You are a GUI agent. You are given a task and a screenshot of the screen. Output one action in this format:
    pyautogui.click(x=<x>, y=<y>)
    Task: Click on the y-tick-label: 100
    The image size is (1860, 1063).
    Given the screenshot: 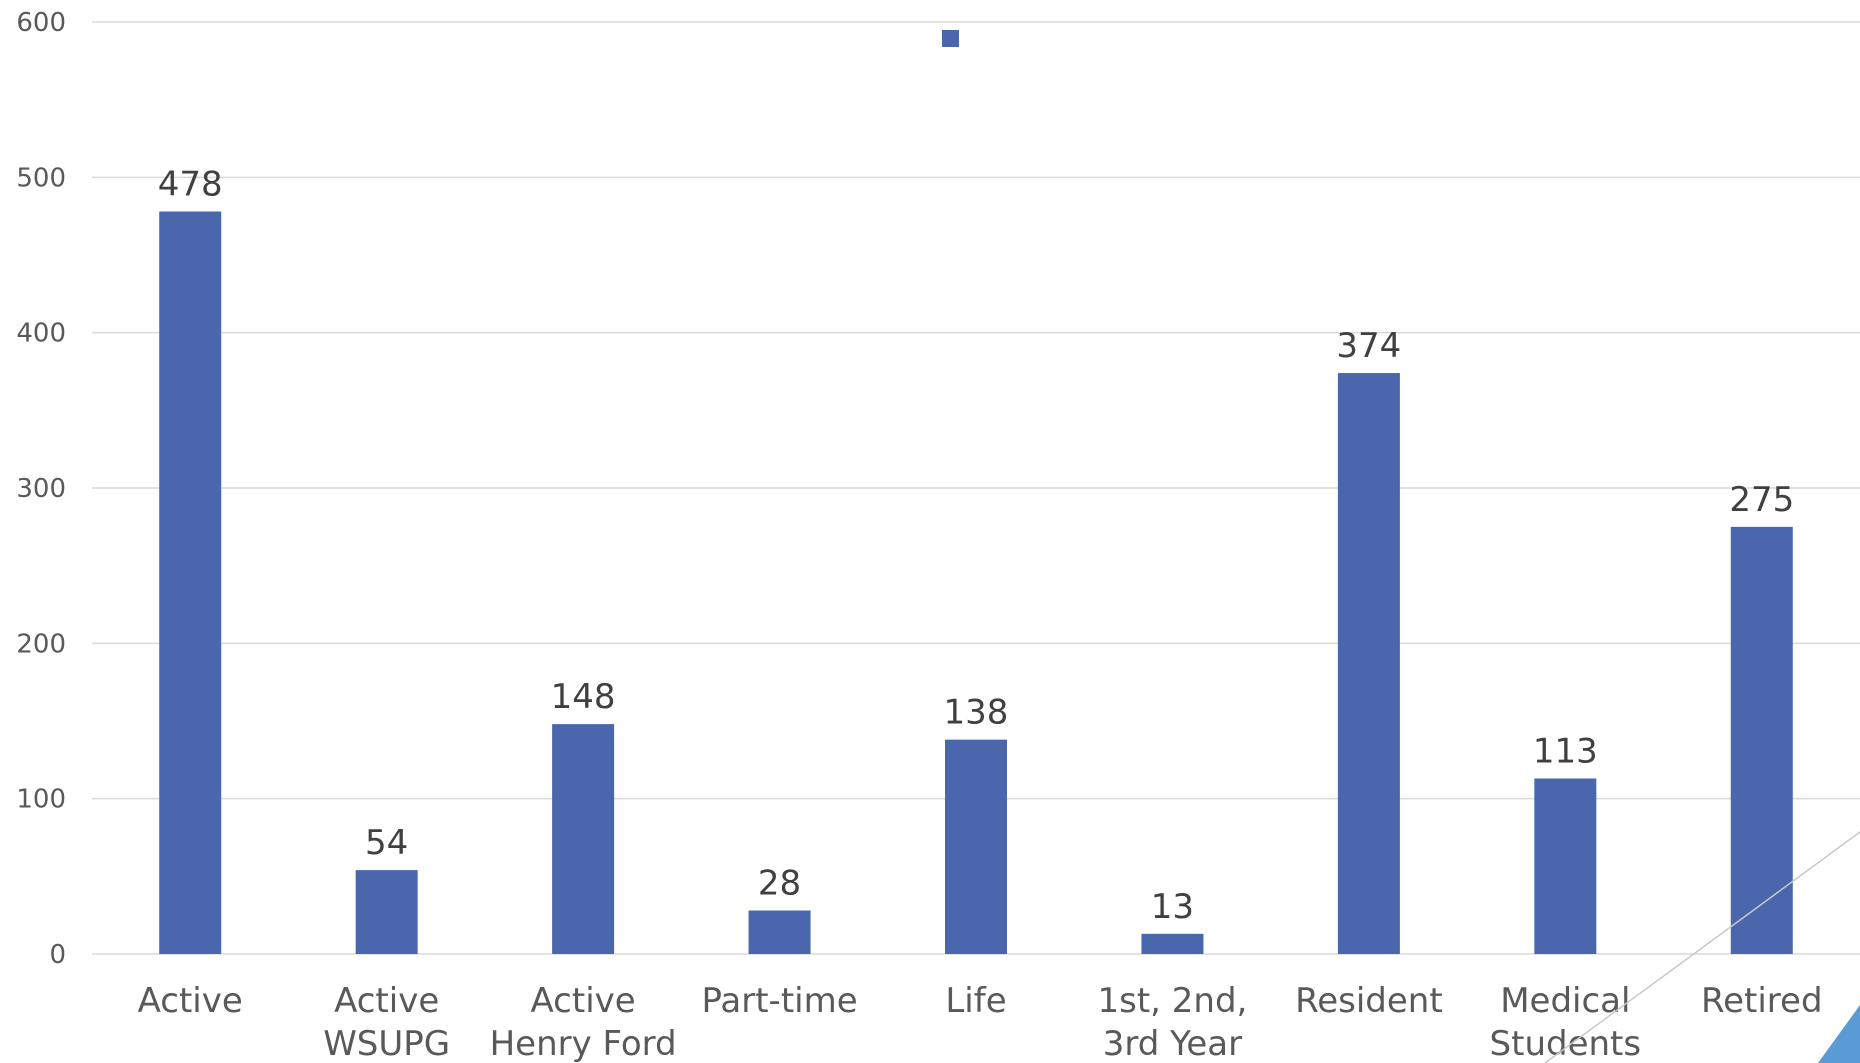 What is the action you would take?
    pyautogui.click(x=41, y=800)
    